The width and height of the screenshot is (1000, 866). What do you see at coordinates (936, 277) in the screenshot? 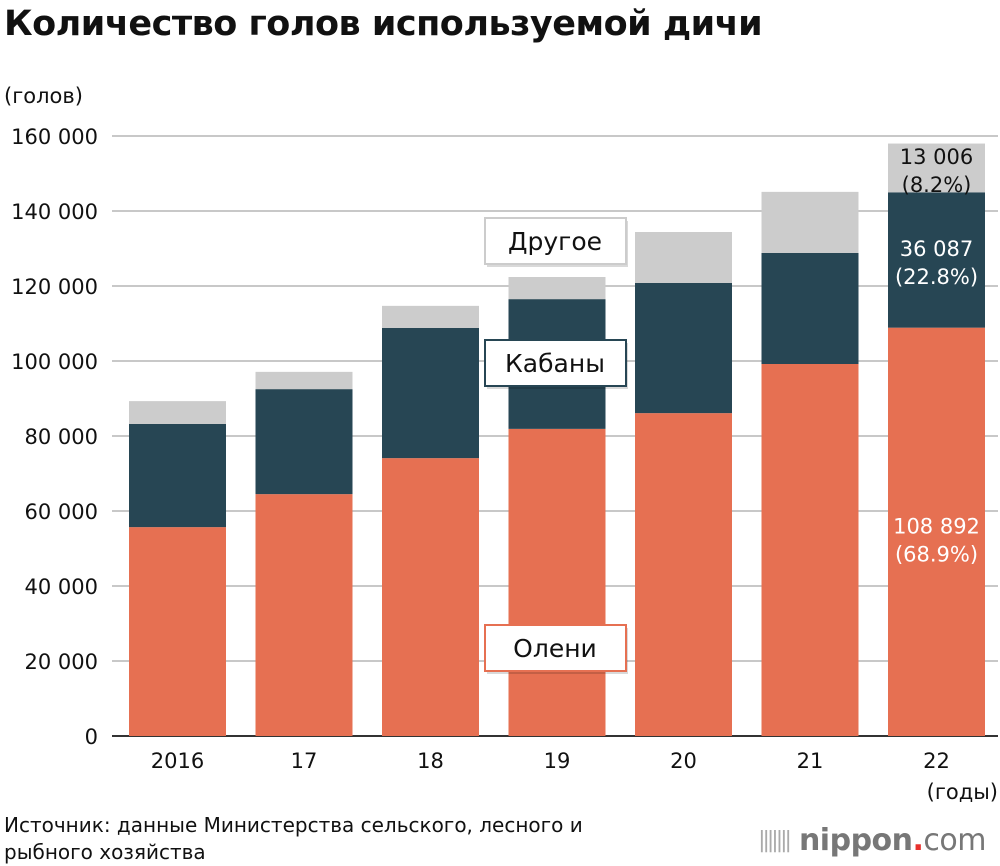
I see `data-label-percent: (22.8%)` at bounding box center [936, 277].